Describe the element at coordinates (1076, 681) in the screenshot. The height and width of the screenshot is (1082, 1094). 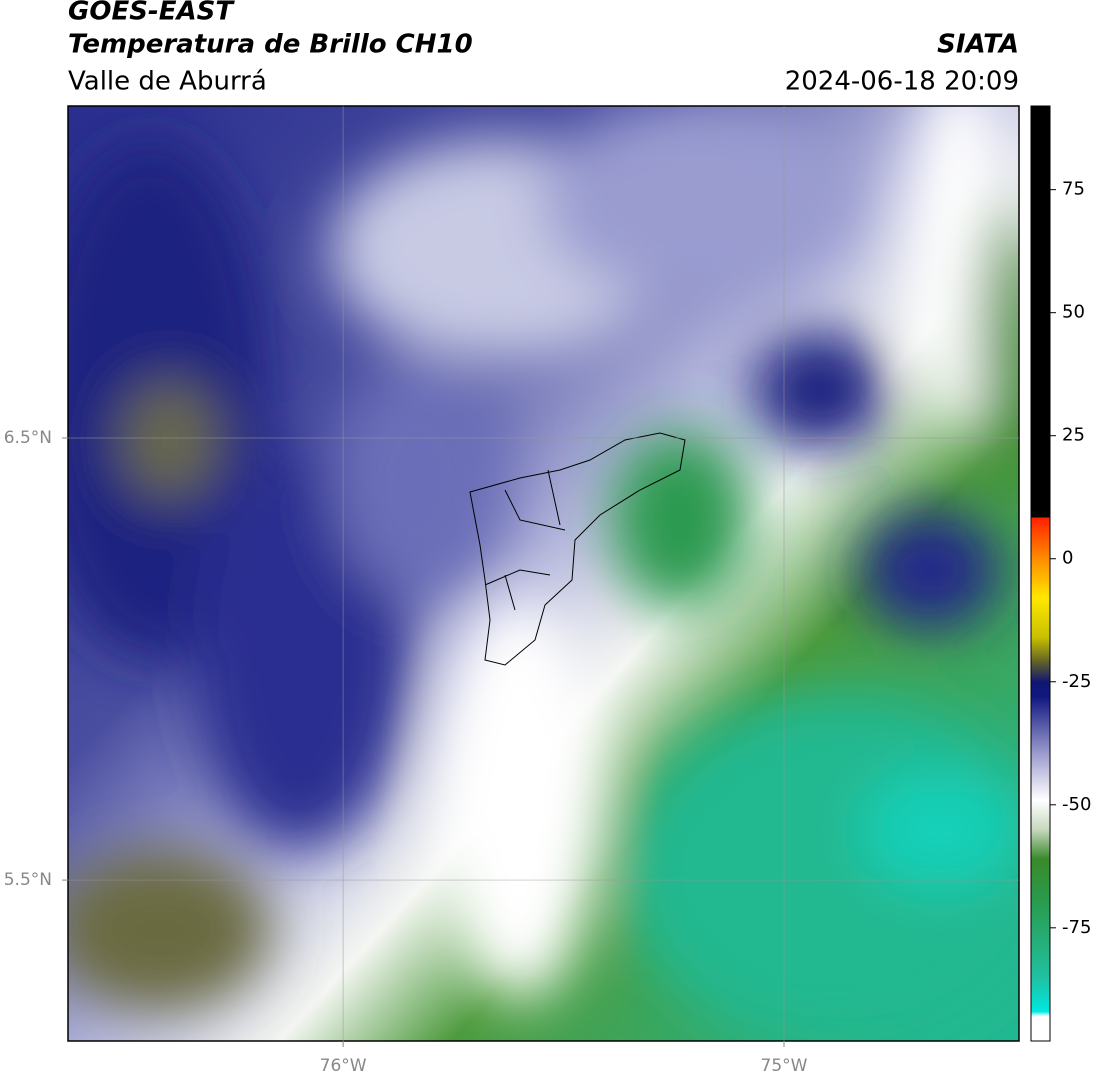
I see `colorbar-tick-label: -25` at that location.